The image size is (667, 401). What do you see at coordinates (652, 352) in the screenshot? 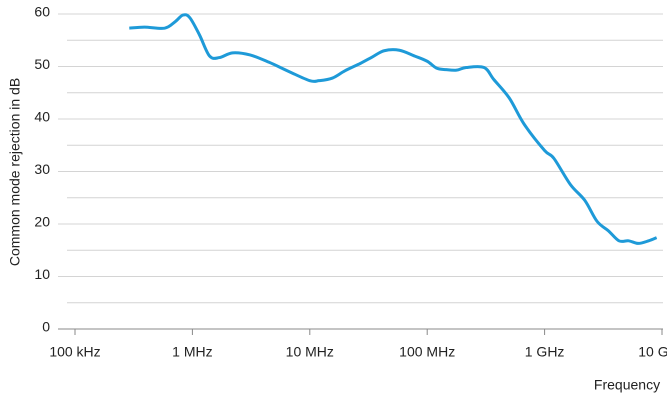
I see `x-tick-label: 10 GHz` at bounding box center [652, 352].